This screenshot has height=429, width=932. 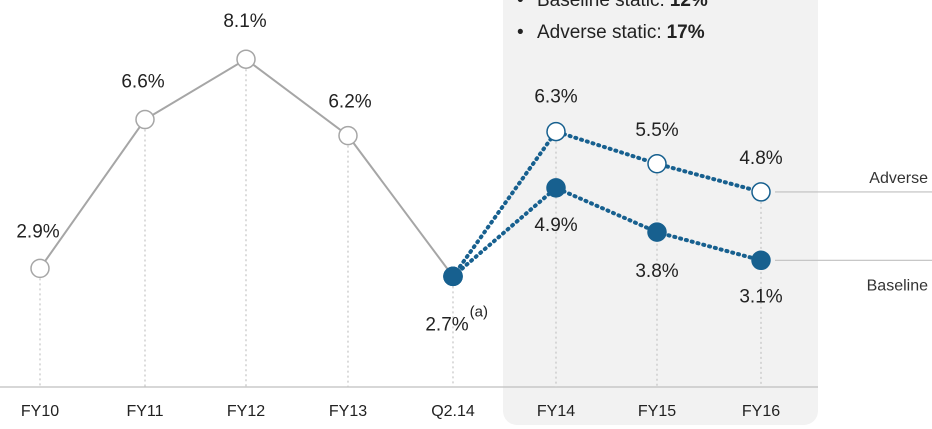 What do you see at coordinates (760, 296) in the screenshot?
I see `data-label: 3.1%` at bounding box center [760, 296].